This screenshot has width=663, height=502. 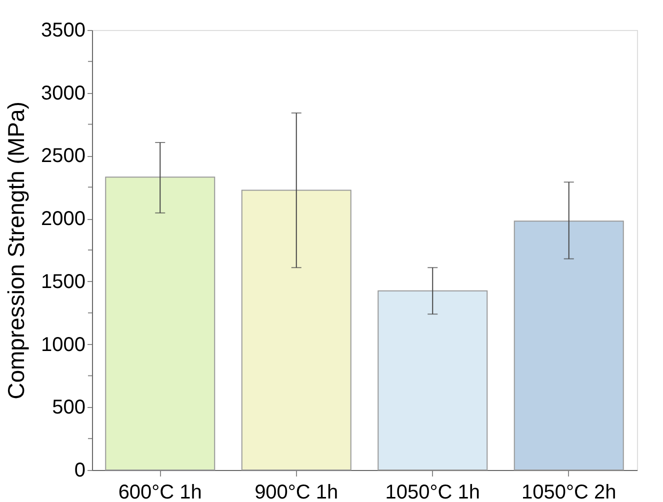 I want to click on y-tick-label: 3000, so click(x=63, y=93).